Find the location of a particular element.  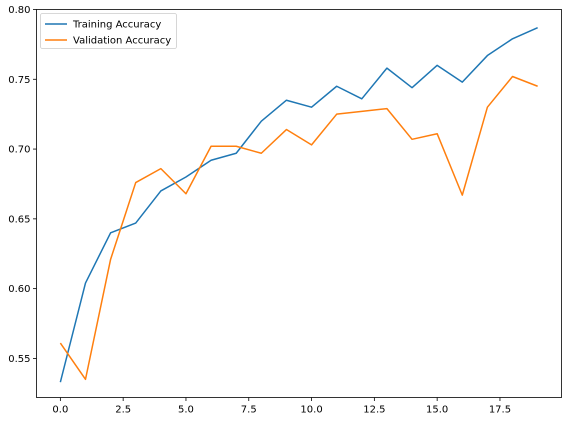

legend-label-validation: Validation Accuracy is located at coordinates (122, 41).